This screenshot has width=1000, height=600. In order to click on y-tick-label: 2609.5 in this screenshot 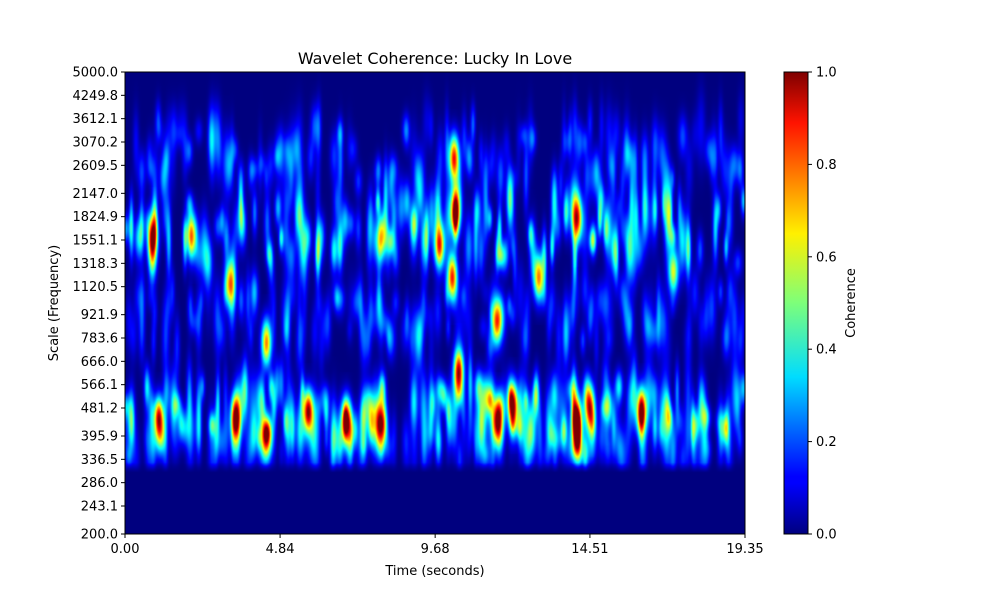, I will do `click(96, 166)`.